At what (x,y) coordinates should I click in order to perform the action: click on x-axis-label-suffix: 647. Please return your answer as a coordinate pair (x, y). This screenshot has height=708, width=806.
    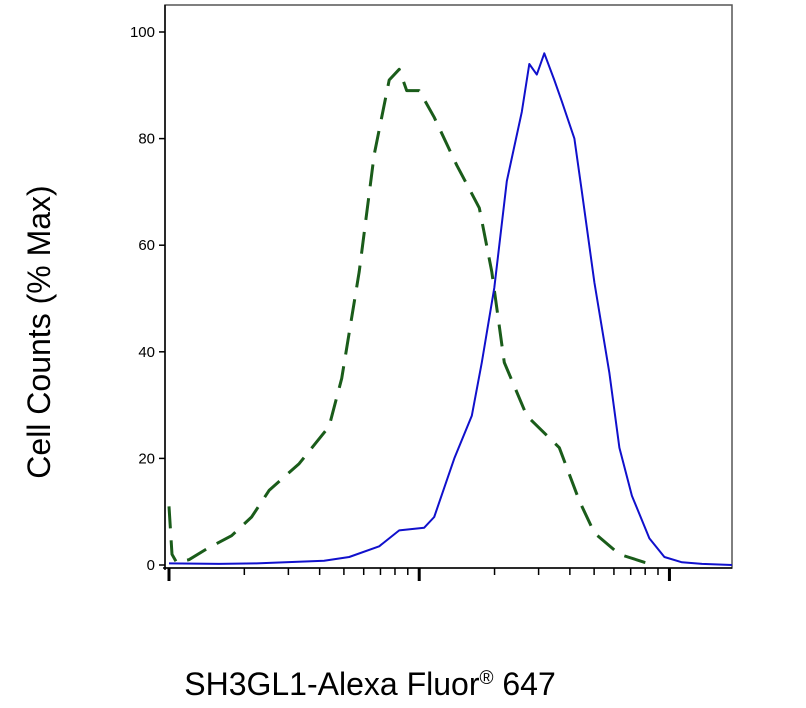
    Looking at the image, I should click on (524, 684).